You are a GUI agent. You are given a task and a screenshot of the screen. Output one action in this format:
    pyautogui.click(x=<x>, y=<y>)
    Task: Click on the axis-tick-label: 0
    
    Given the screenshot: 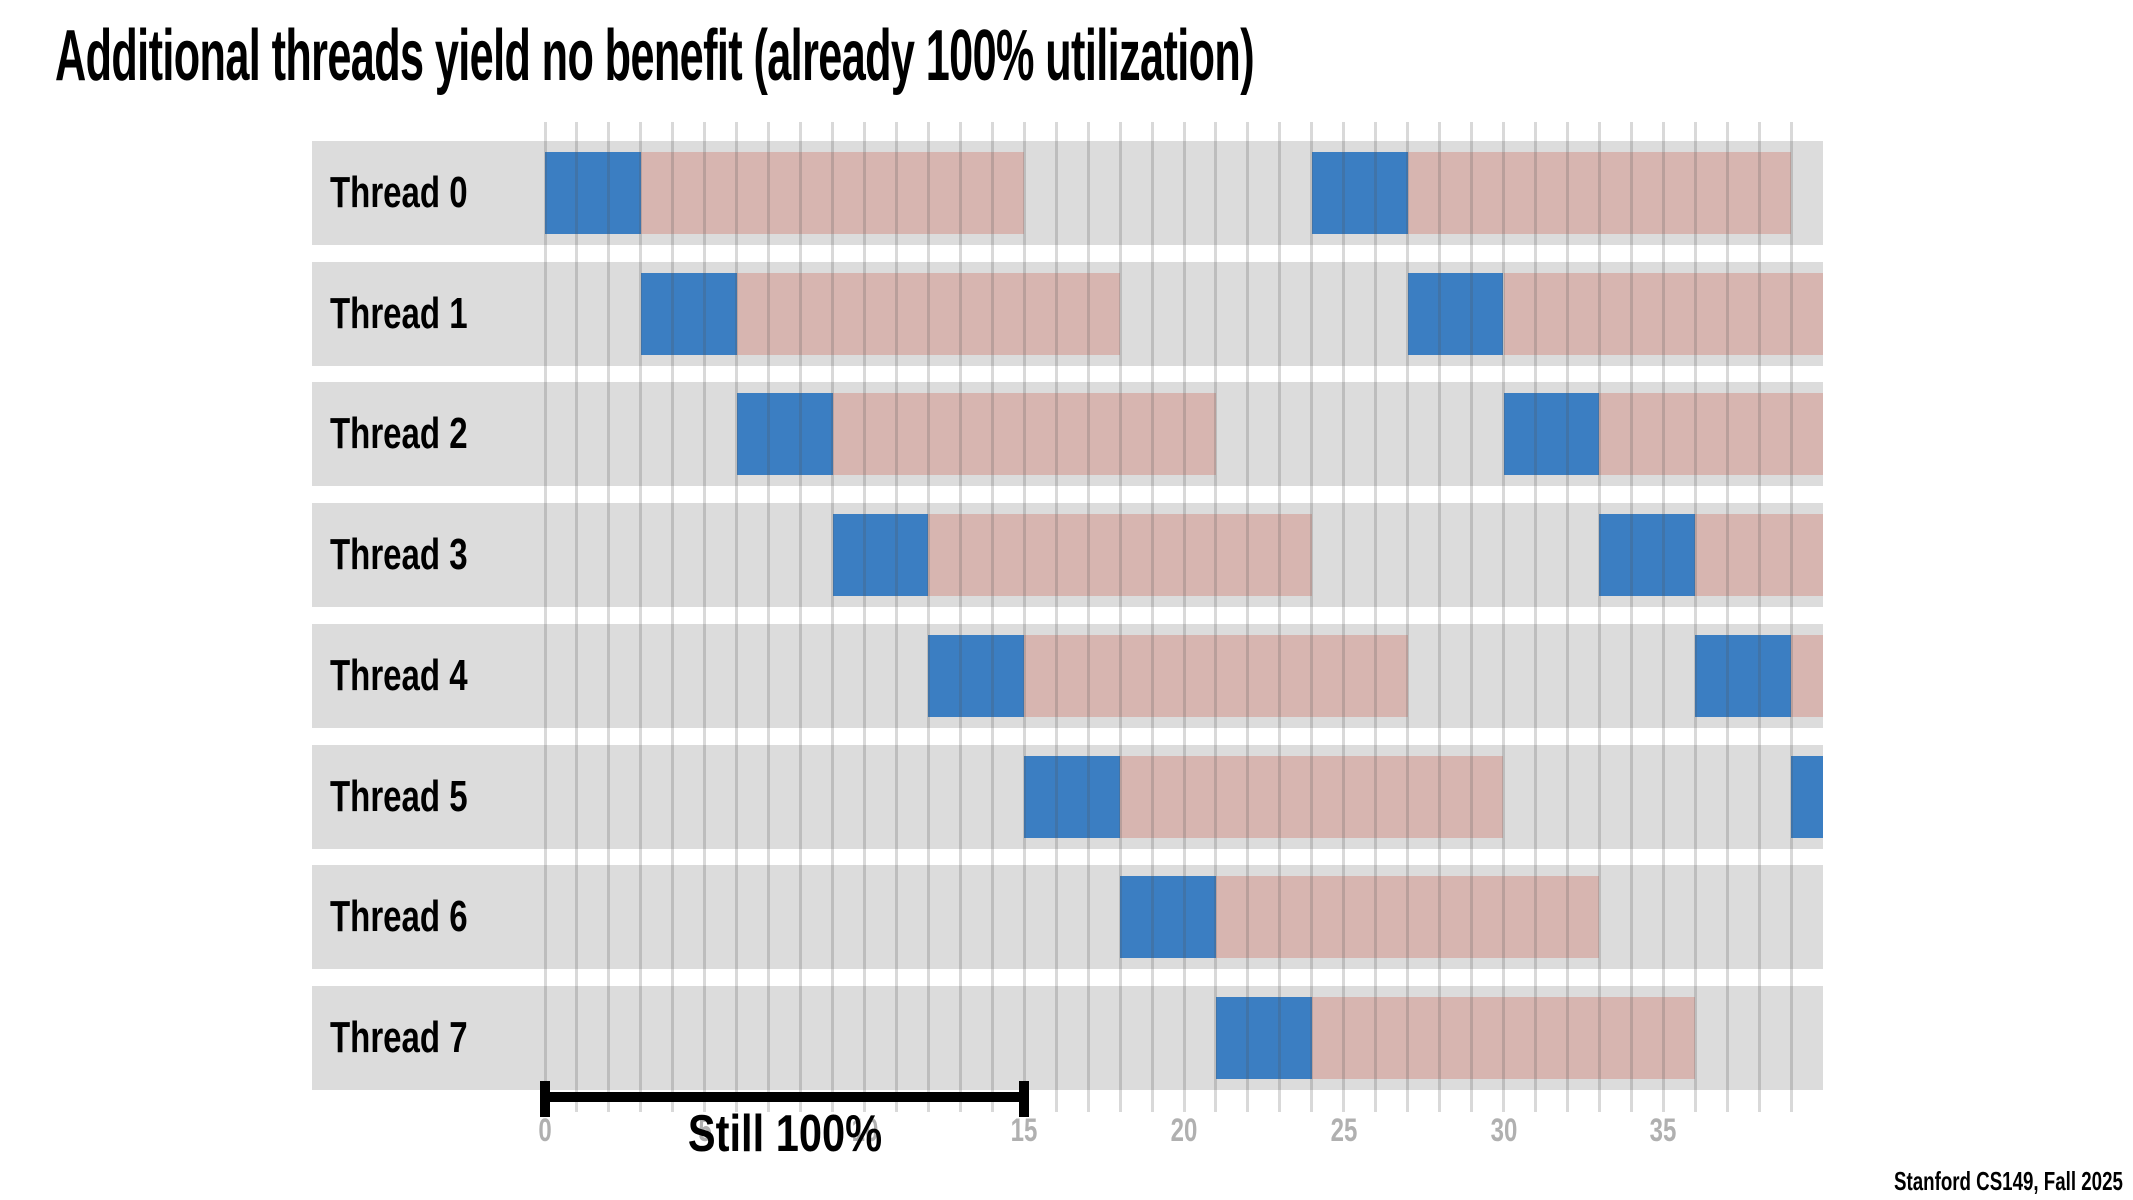 What is the action you would take?
    pyautogui.click(x=545, y=1130)
    